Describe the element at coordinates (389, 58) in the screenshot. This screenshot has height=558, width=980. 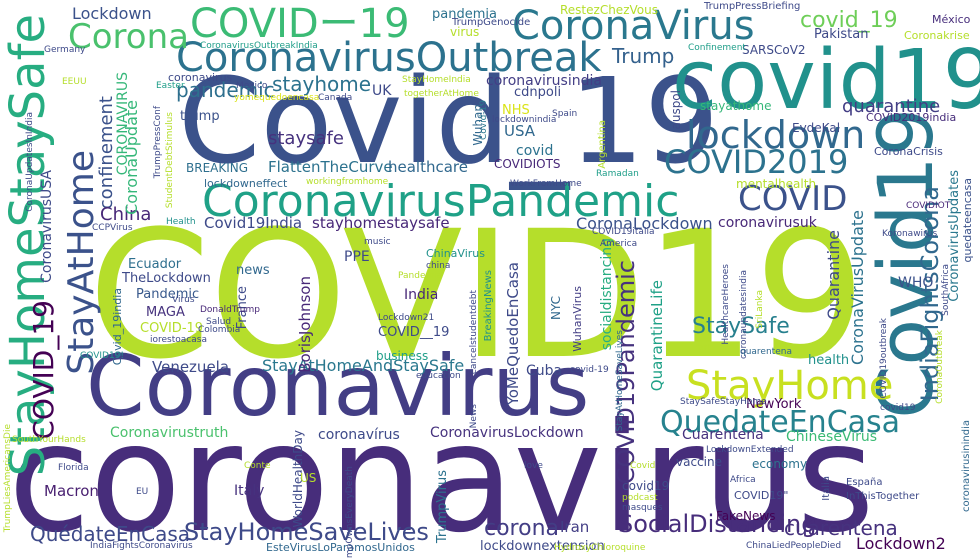
I see `word-CoronavirusOutbreak: CoronavirusOutbreak` at that location.